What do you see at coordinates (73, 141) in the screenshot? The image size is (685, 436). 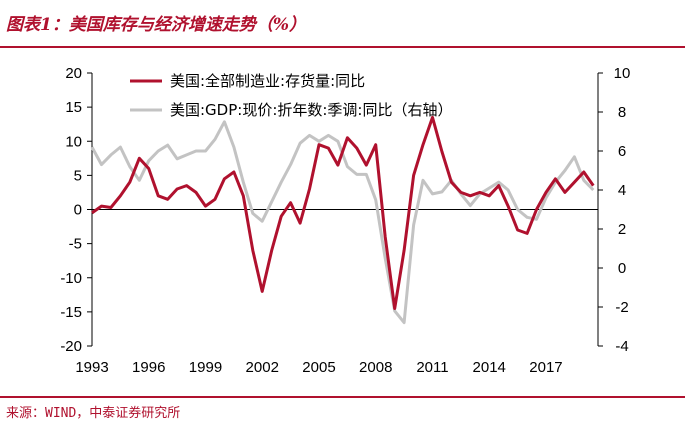 I see `left-tick-label: 10` at bounding box center [73, 141].